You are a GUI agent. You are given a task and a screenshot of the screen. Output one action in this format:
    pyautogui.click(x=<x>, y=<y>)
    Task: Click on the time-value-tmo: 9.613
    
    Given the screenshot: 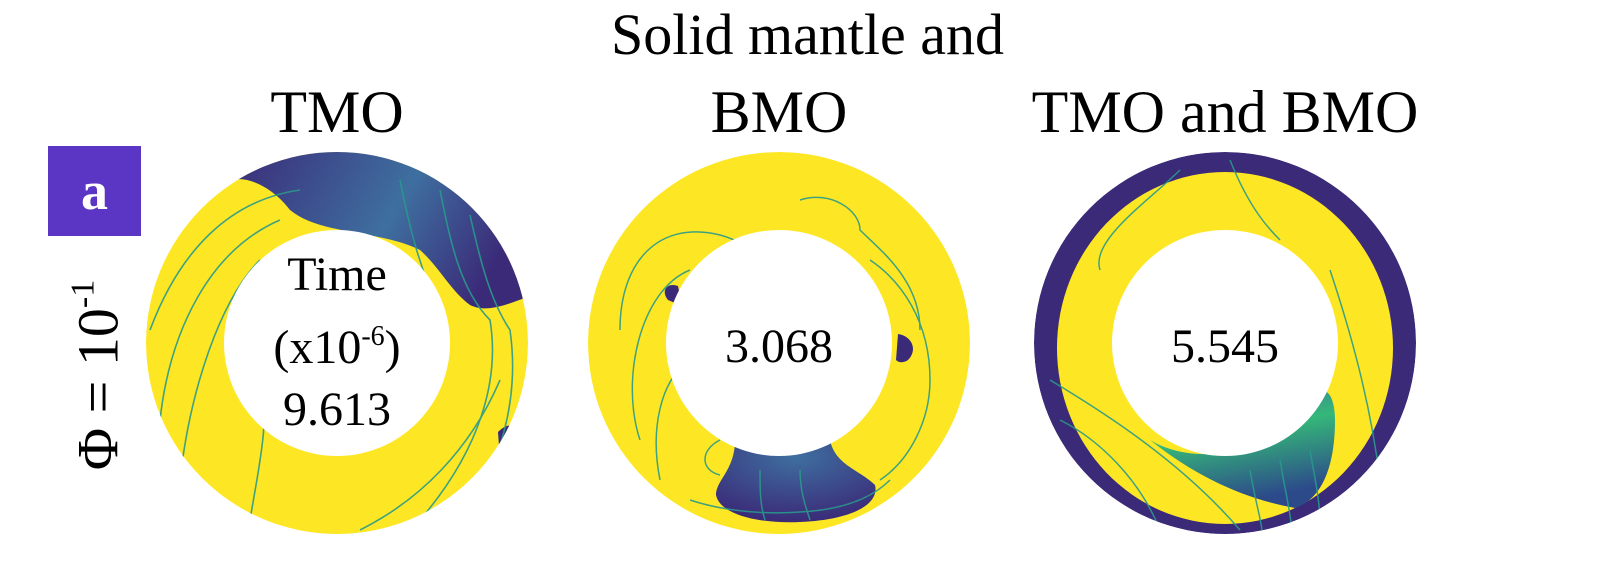 What is the action you would take?
    pyautogui.click(x=336, y=409)
    